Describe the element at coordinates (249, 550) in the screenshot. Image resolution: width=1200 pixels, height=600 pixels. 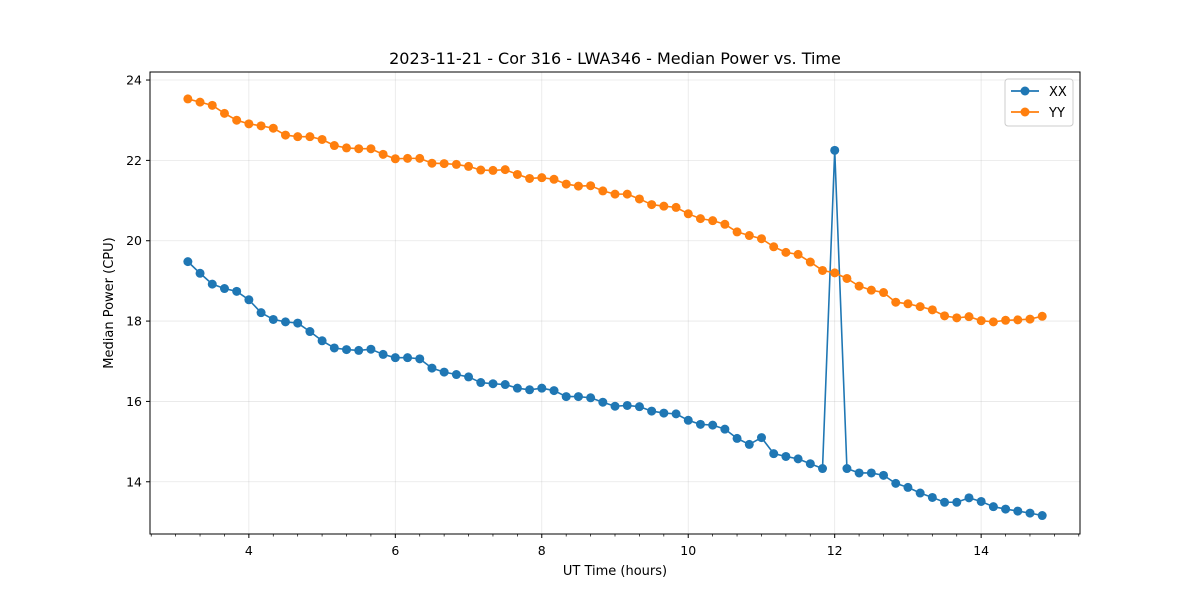
I see `x-tick-label: 4` at that location.